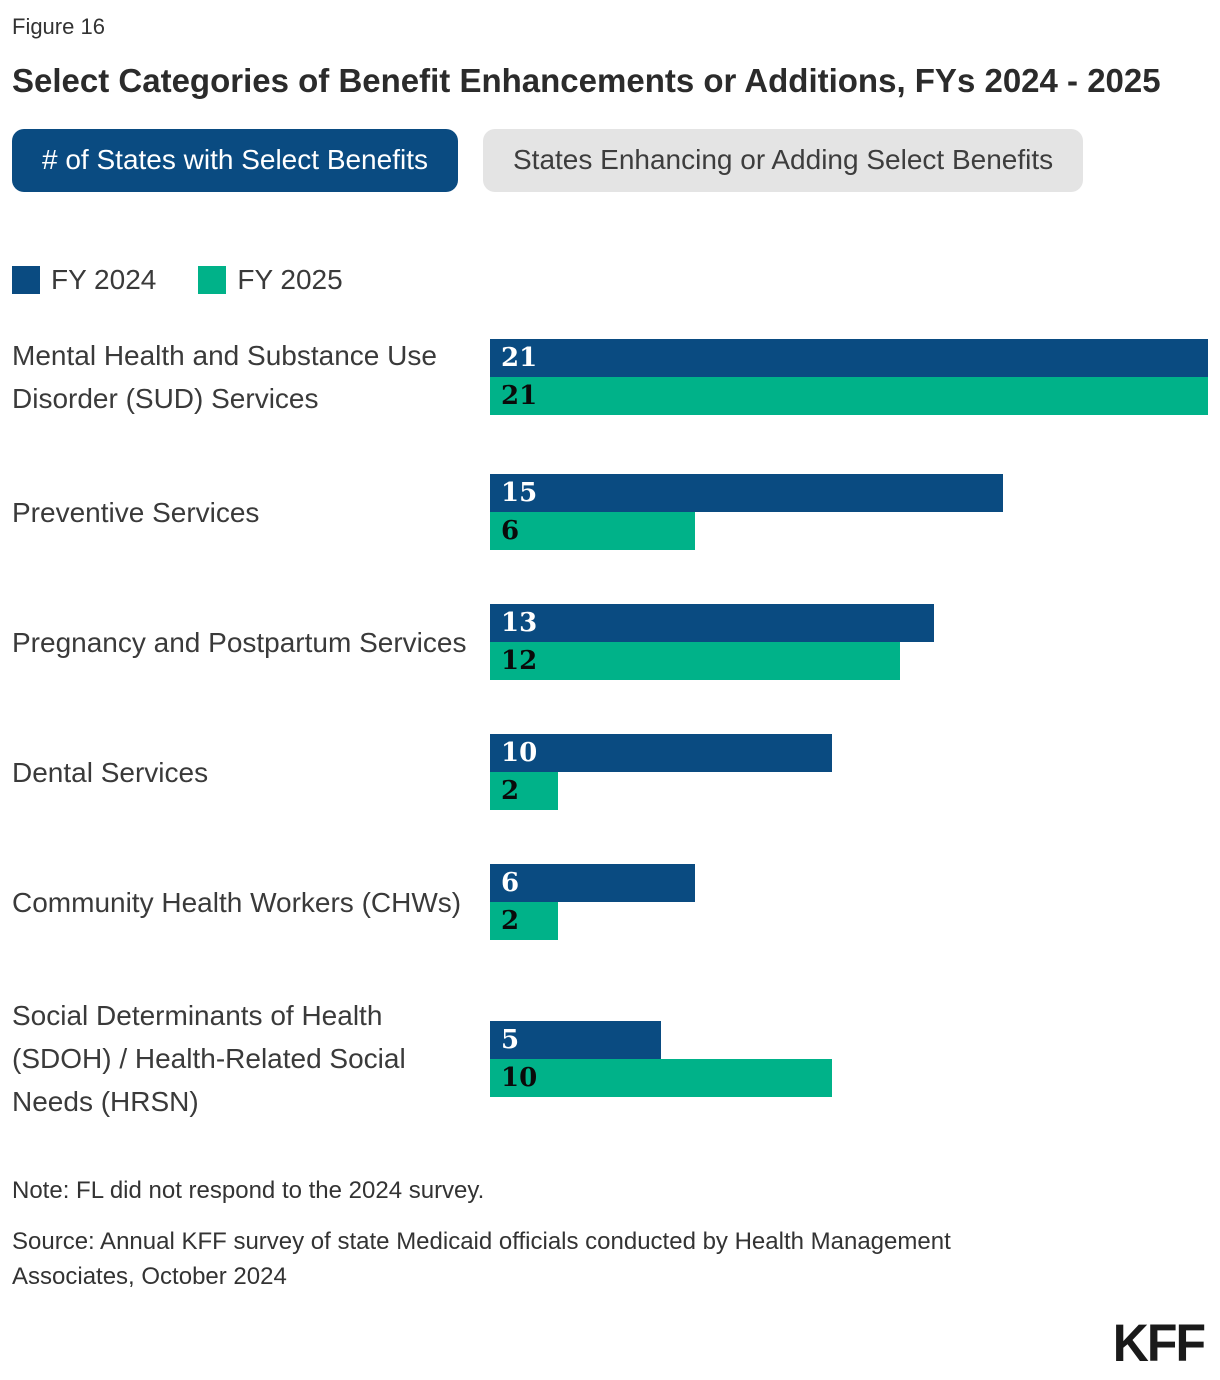  I want to click on bar-fy2025: 12, so click(695, 661).